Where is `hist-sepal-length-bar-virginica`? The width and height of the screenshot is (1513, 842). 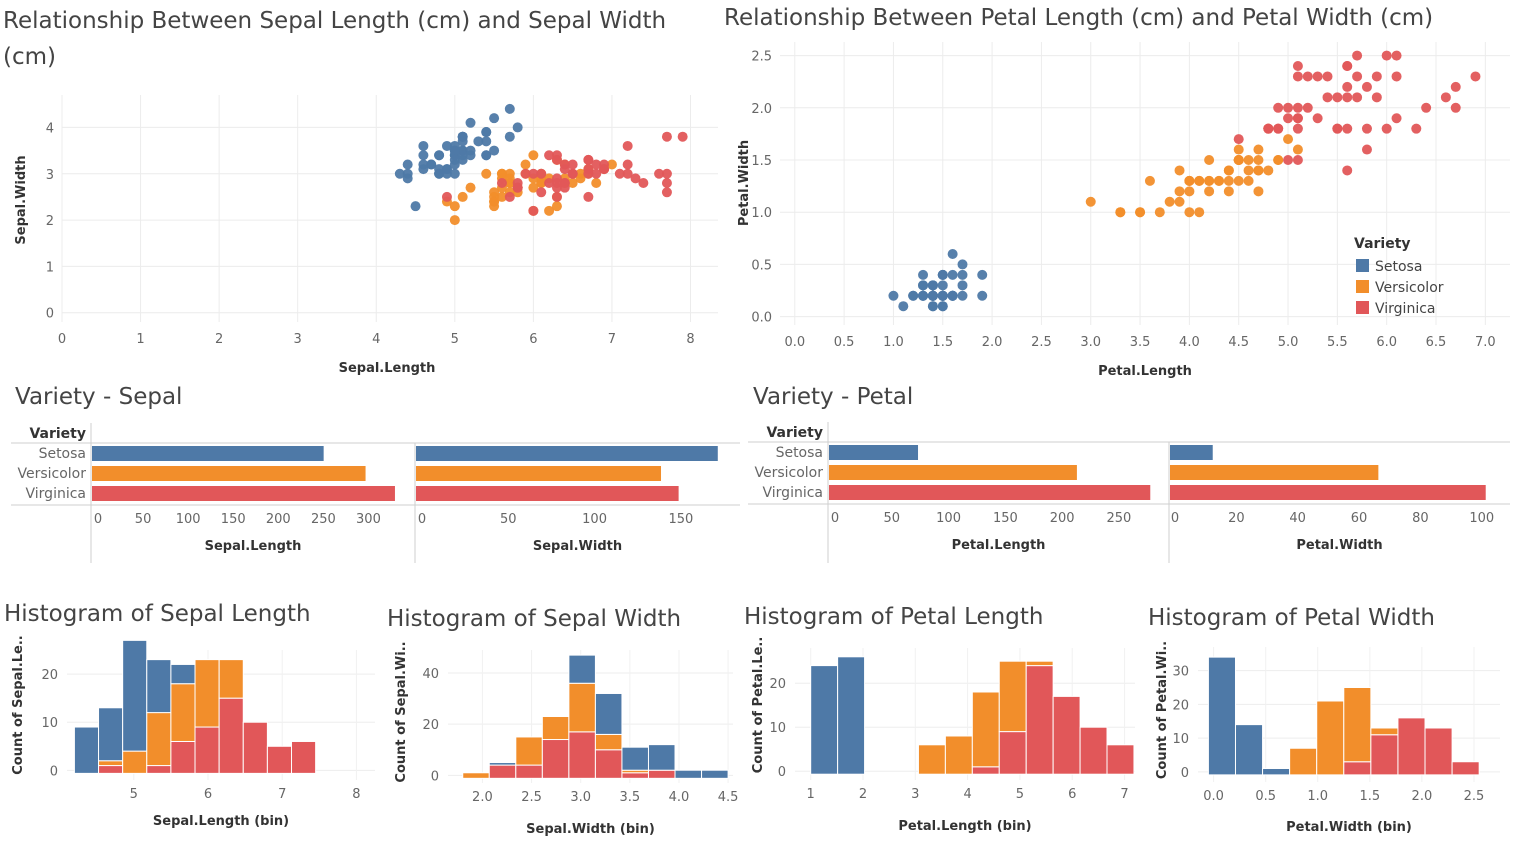
hist-sepal-length-bar-virginica is located at coordinates (231, 735).